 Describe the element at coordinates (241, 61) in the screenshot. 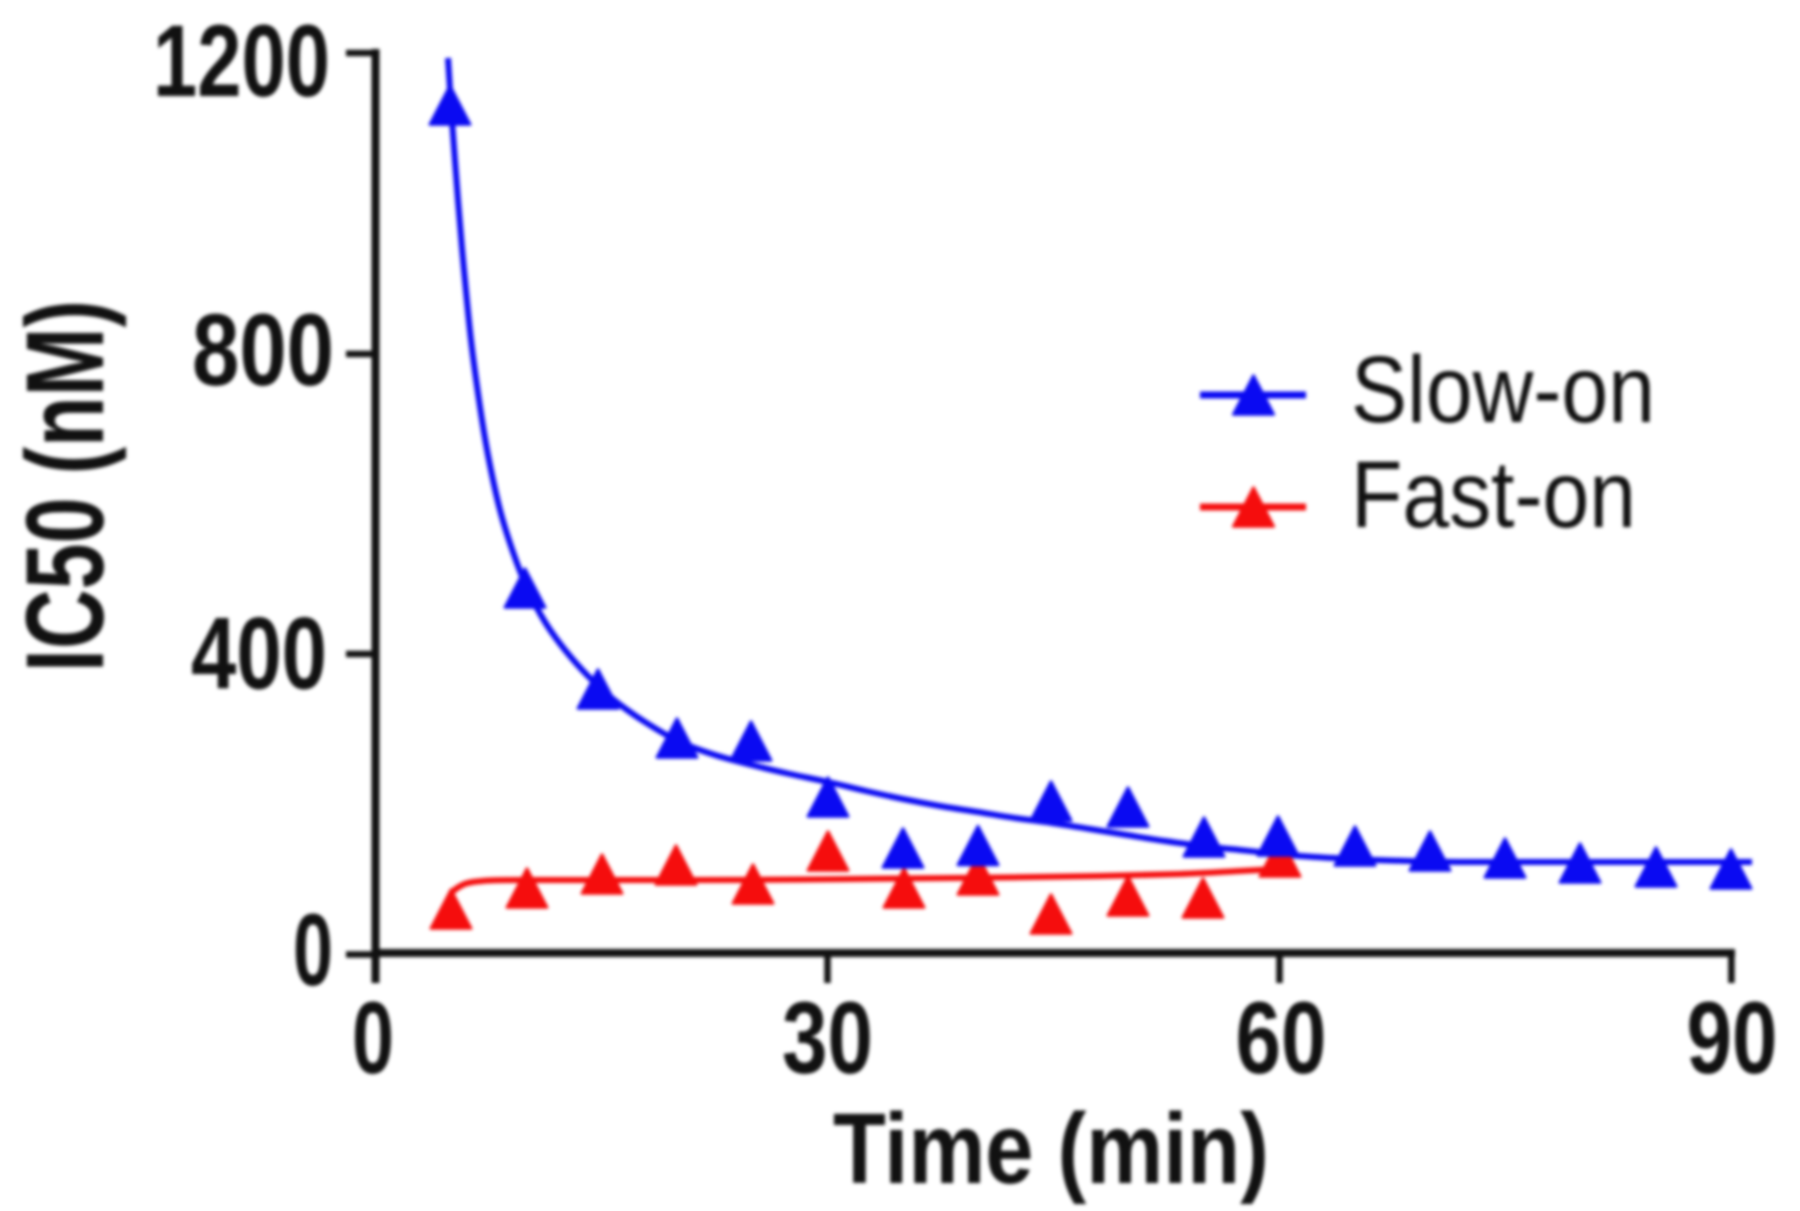

I see `svg-text: 1200` at that location.